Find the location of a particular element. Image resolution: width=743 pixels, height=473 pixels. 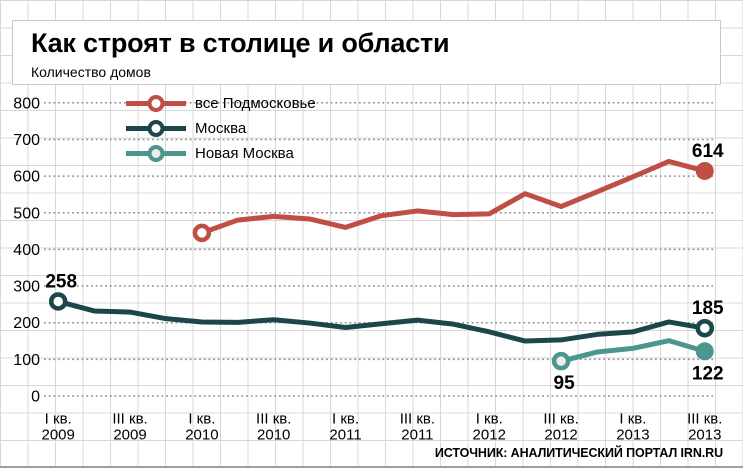

y-tick-label: 700 is located at coordinates (26, 140).